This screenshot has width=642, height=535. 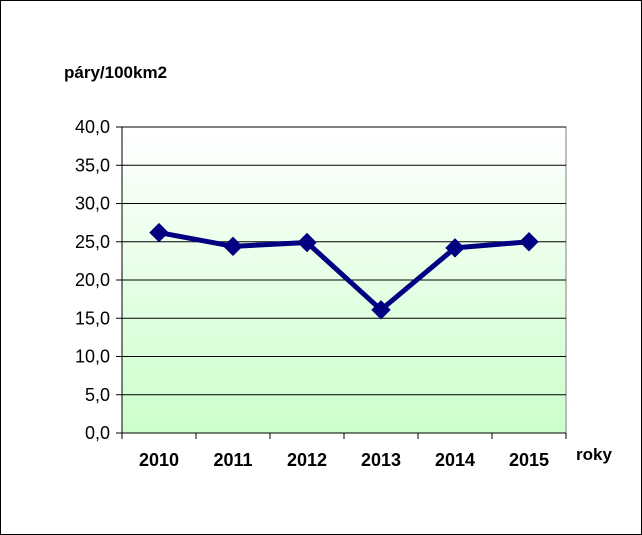 What do you see at coordinates (92, 127) in the screenshot?
I see `y-tick-label: 40,0` at bounding box center [92, 127].